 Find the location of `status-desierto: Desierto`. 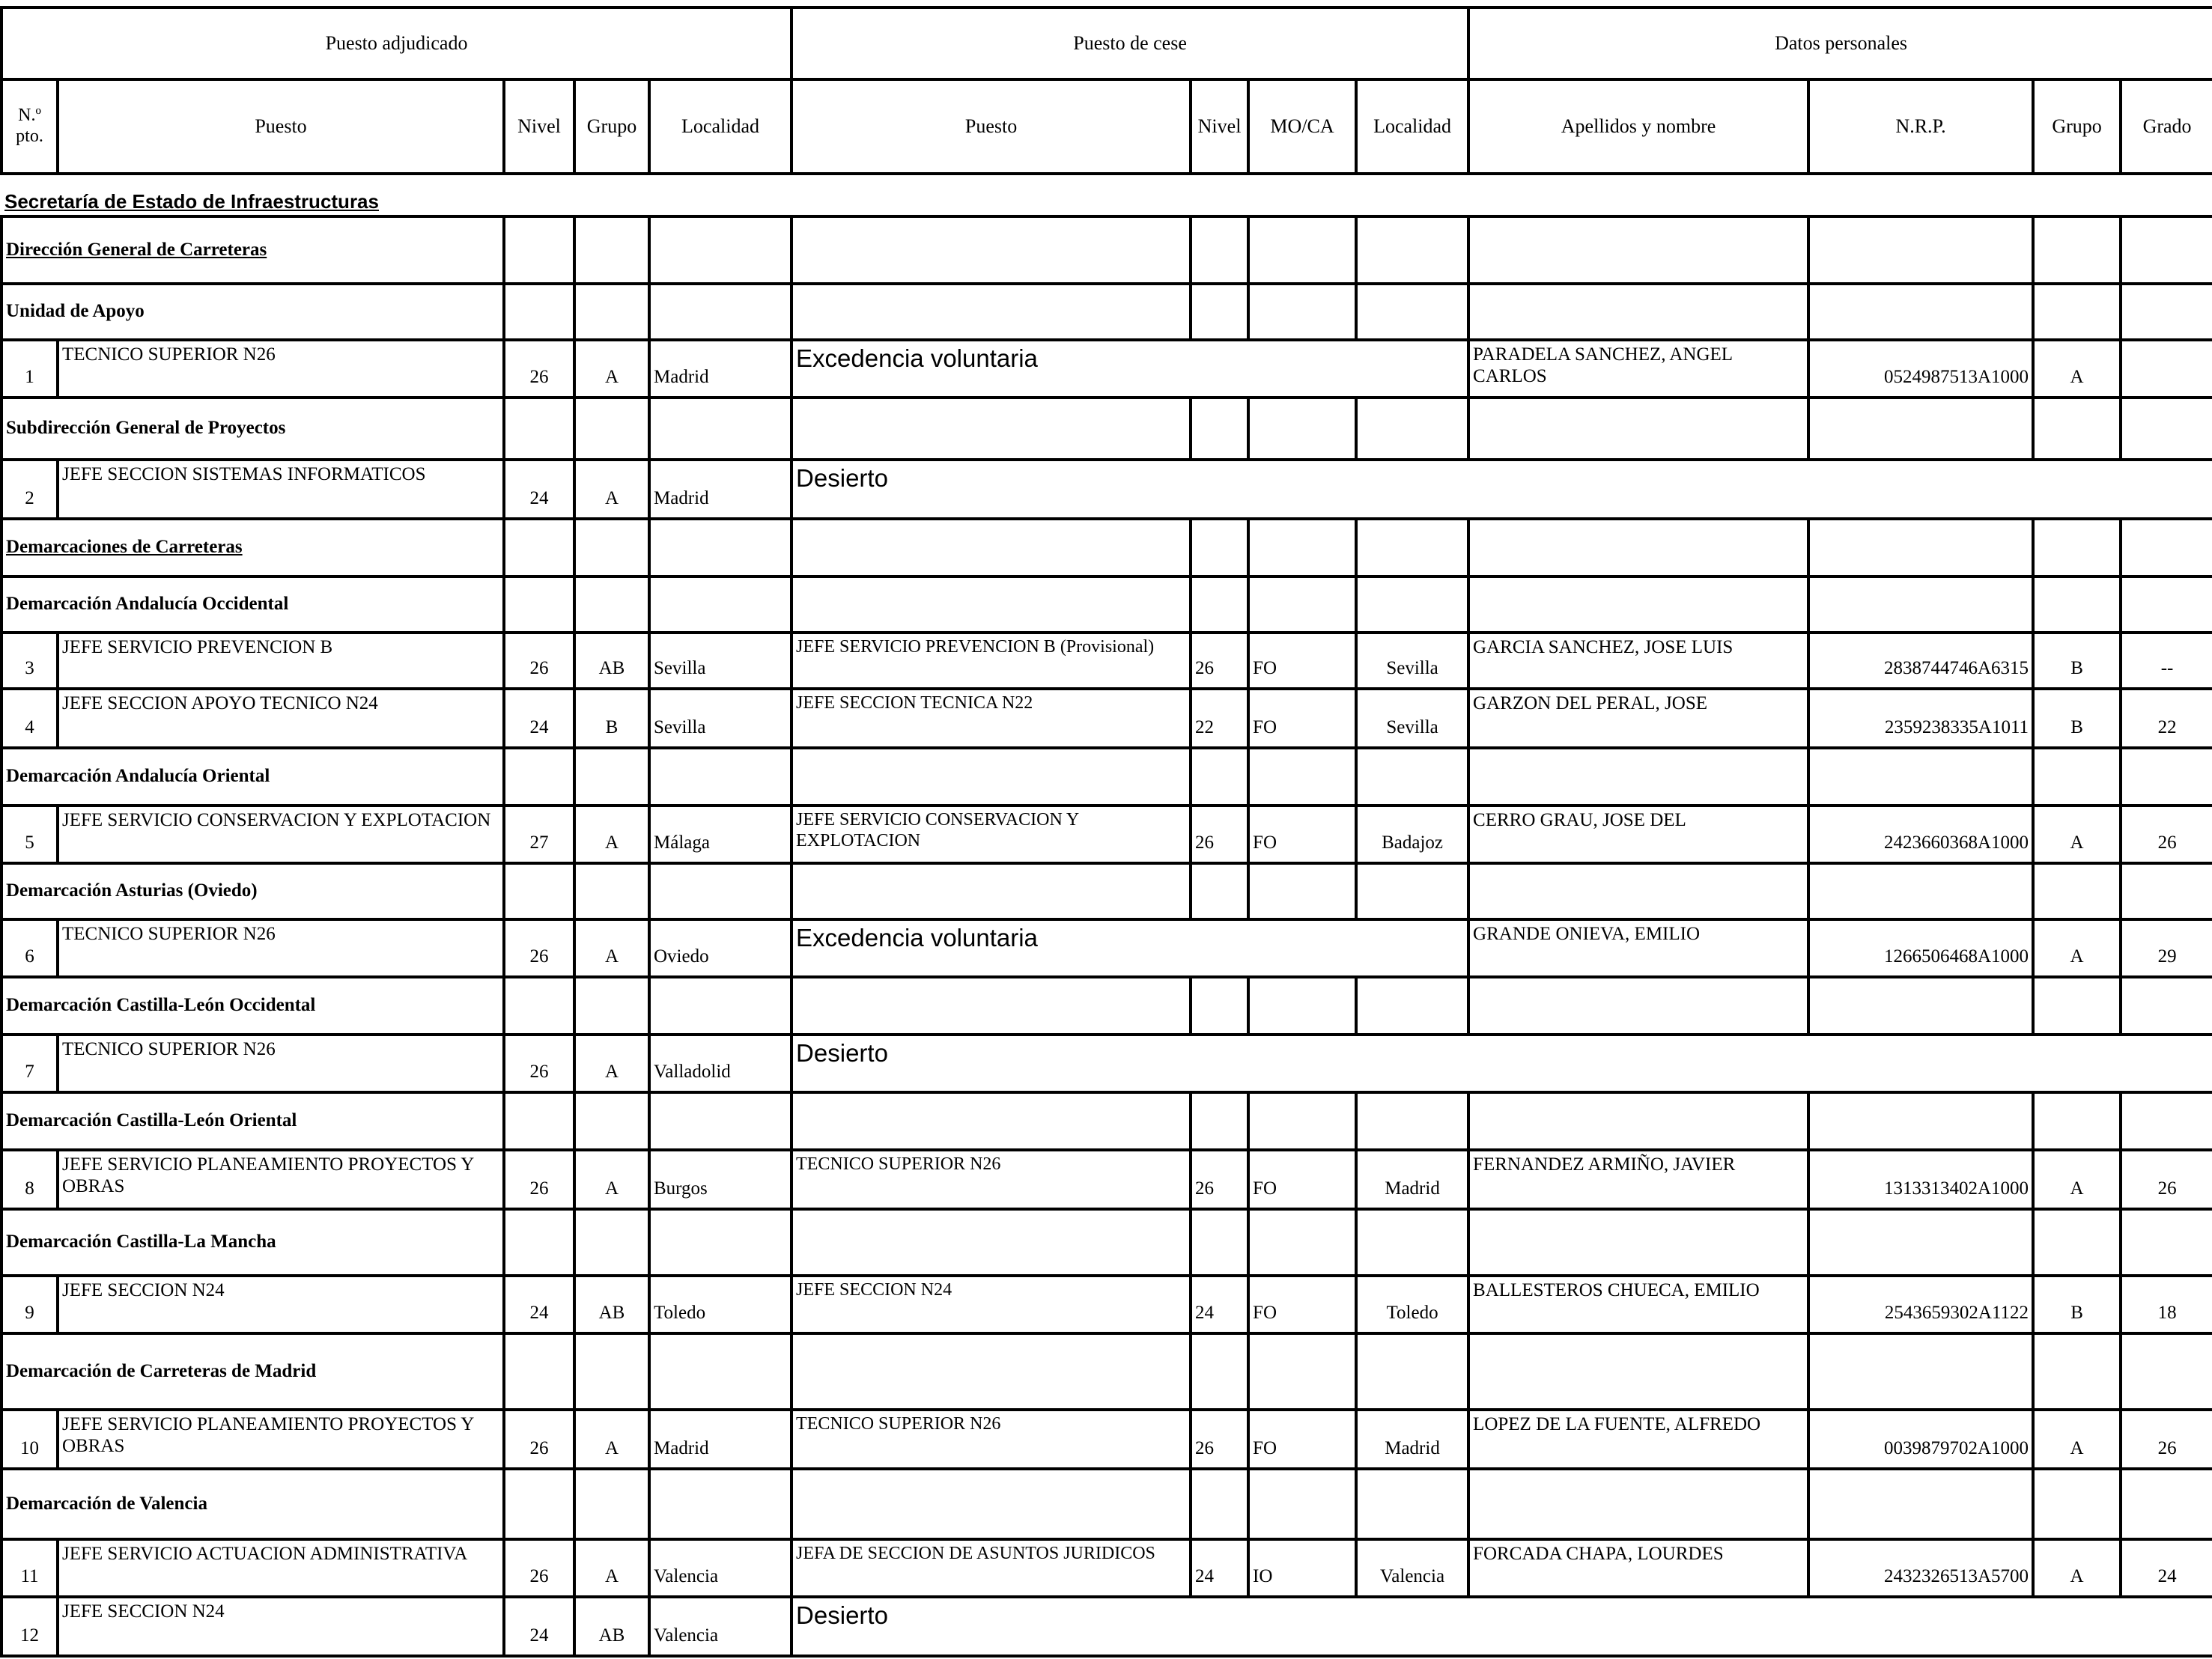

status-desierto: Desierto is located at coordinates (1501, 489).